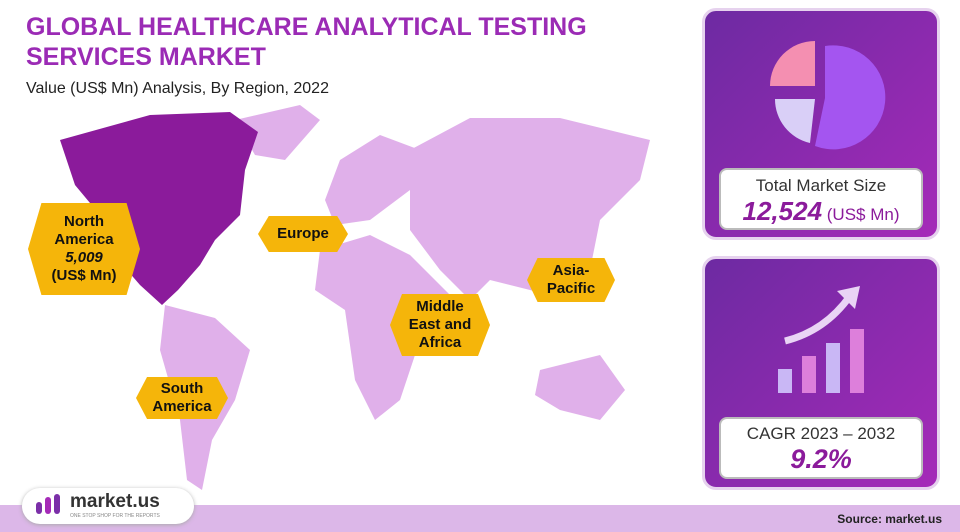  I want to click on cagr-panel: CAGR 2023 – 2032 9.2%, so click(821, 373).